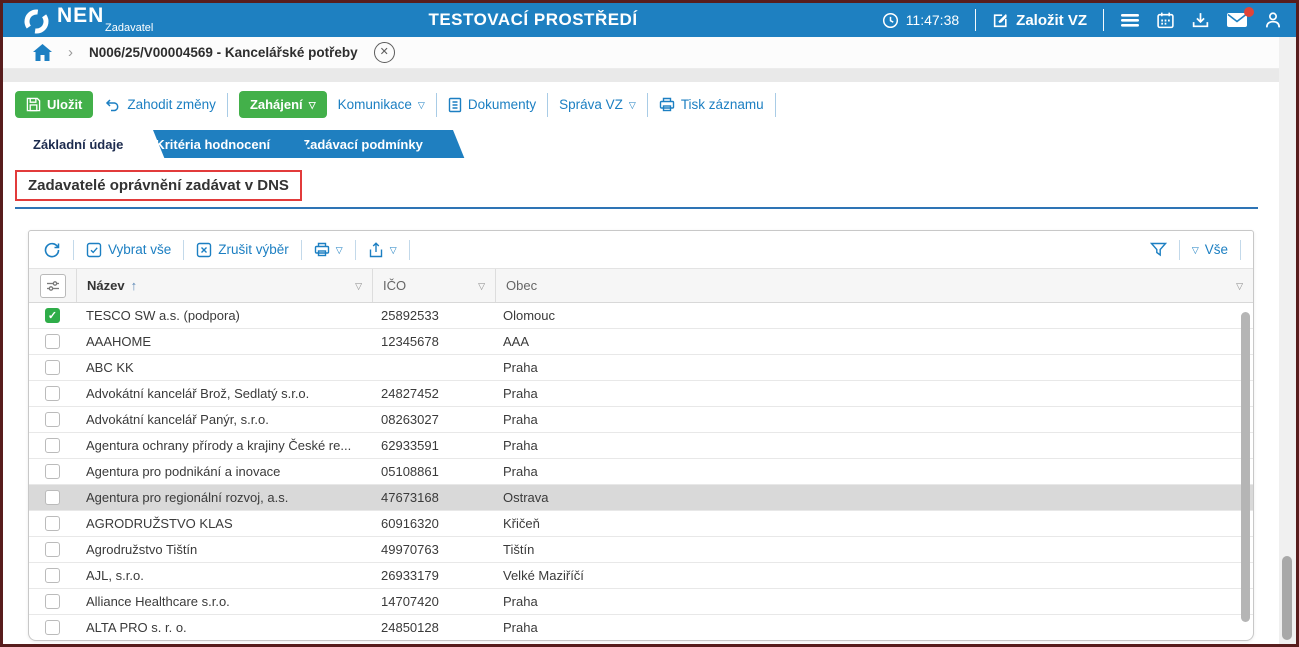 The width and height of the screenshot is (1299, 647). Describe the element at coordinates (242, 250) in the screenshot. I see `clear-selection-button: Zrušit výběr` at that location.